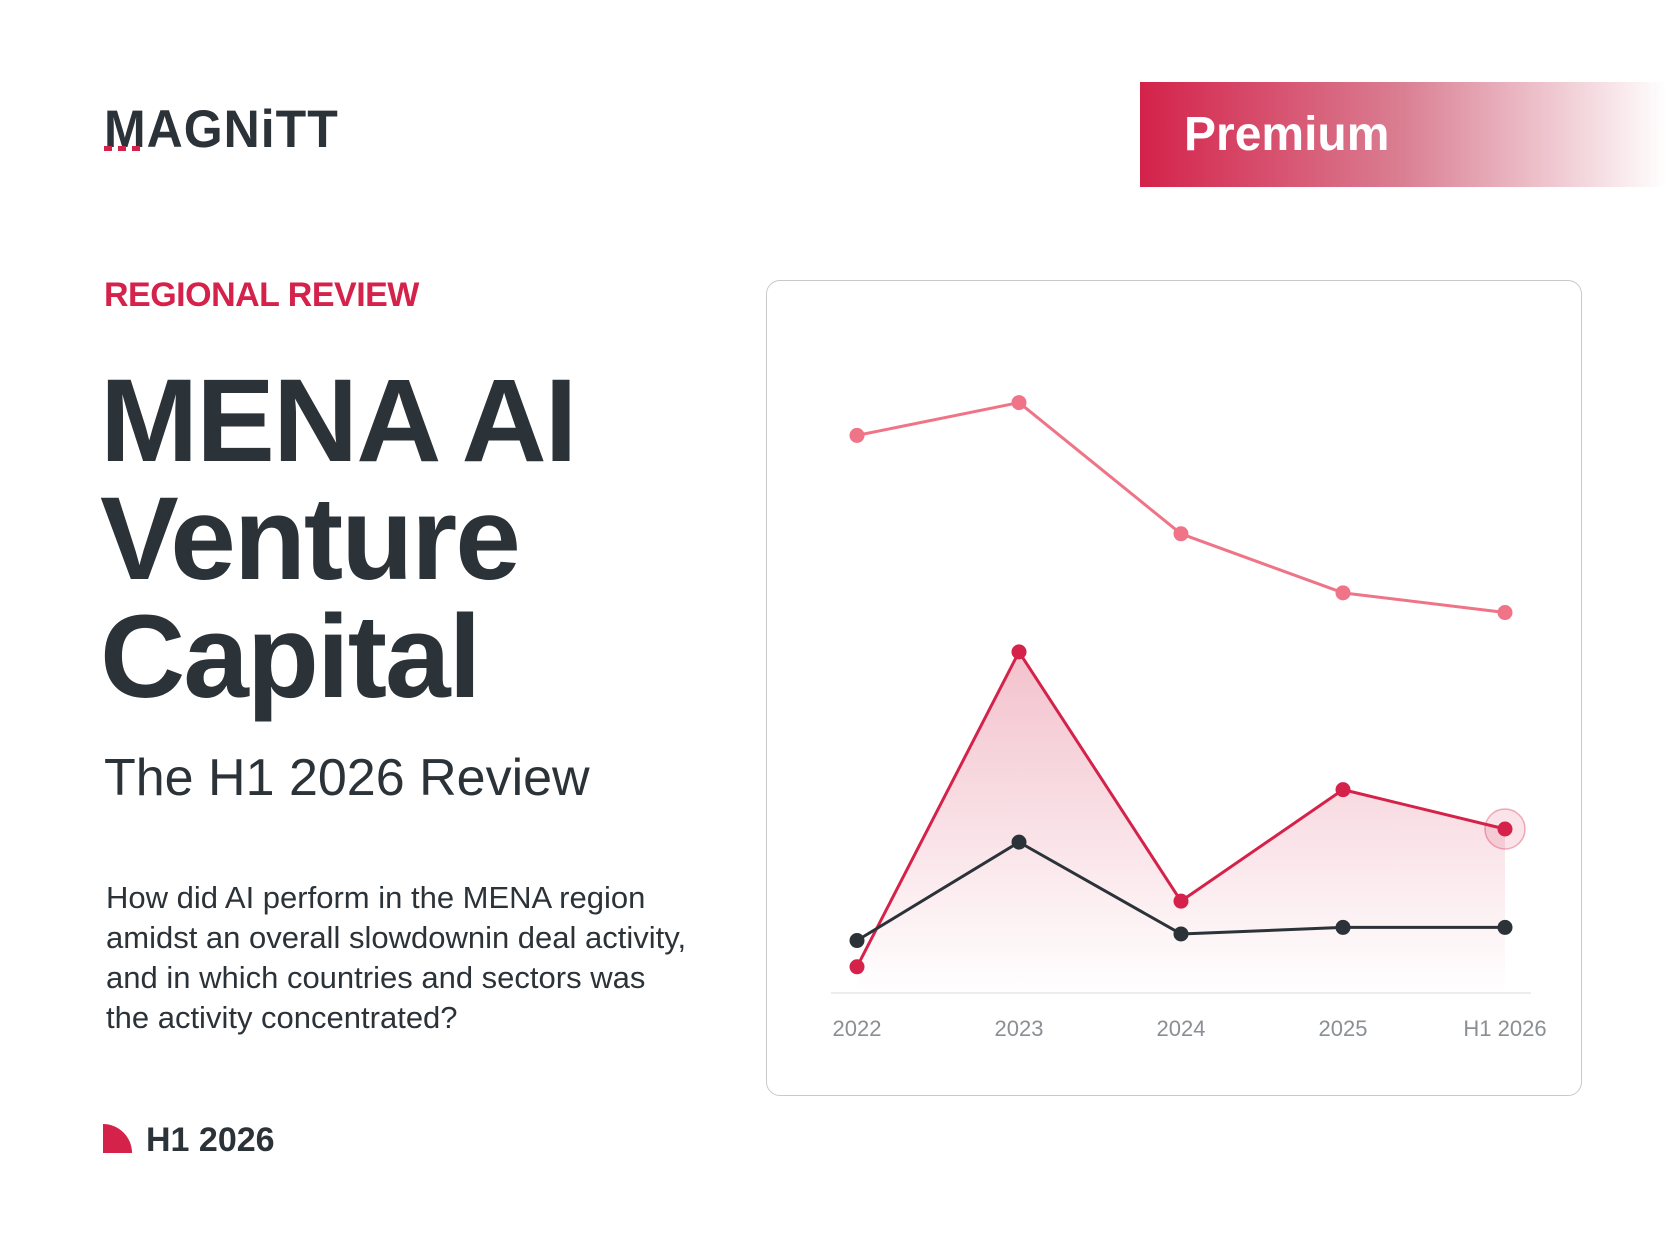  What do you see at coordinates (282, 1017) in the screenshot?
I see `description-line: the activity concentrated?` at bounding box center [282, 1017].